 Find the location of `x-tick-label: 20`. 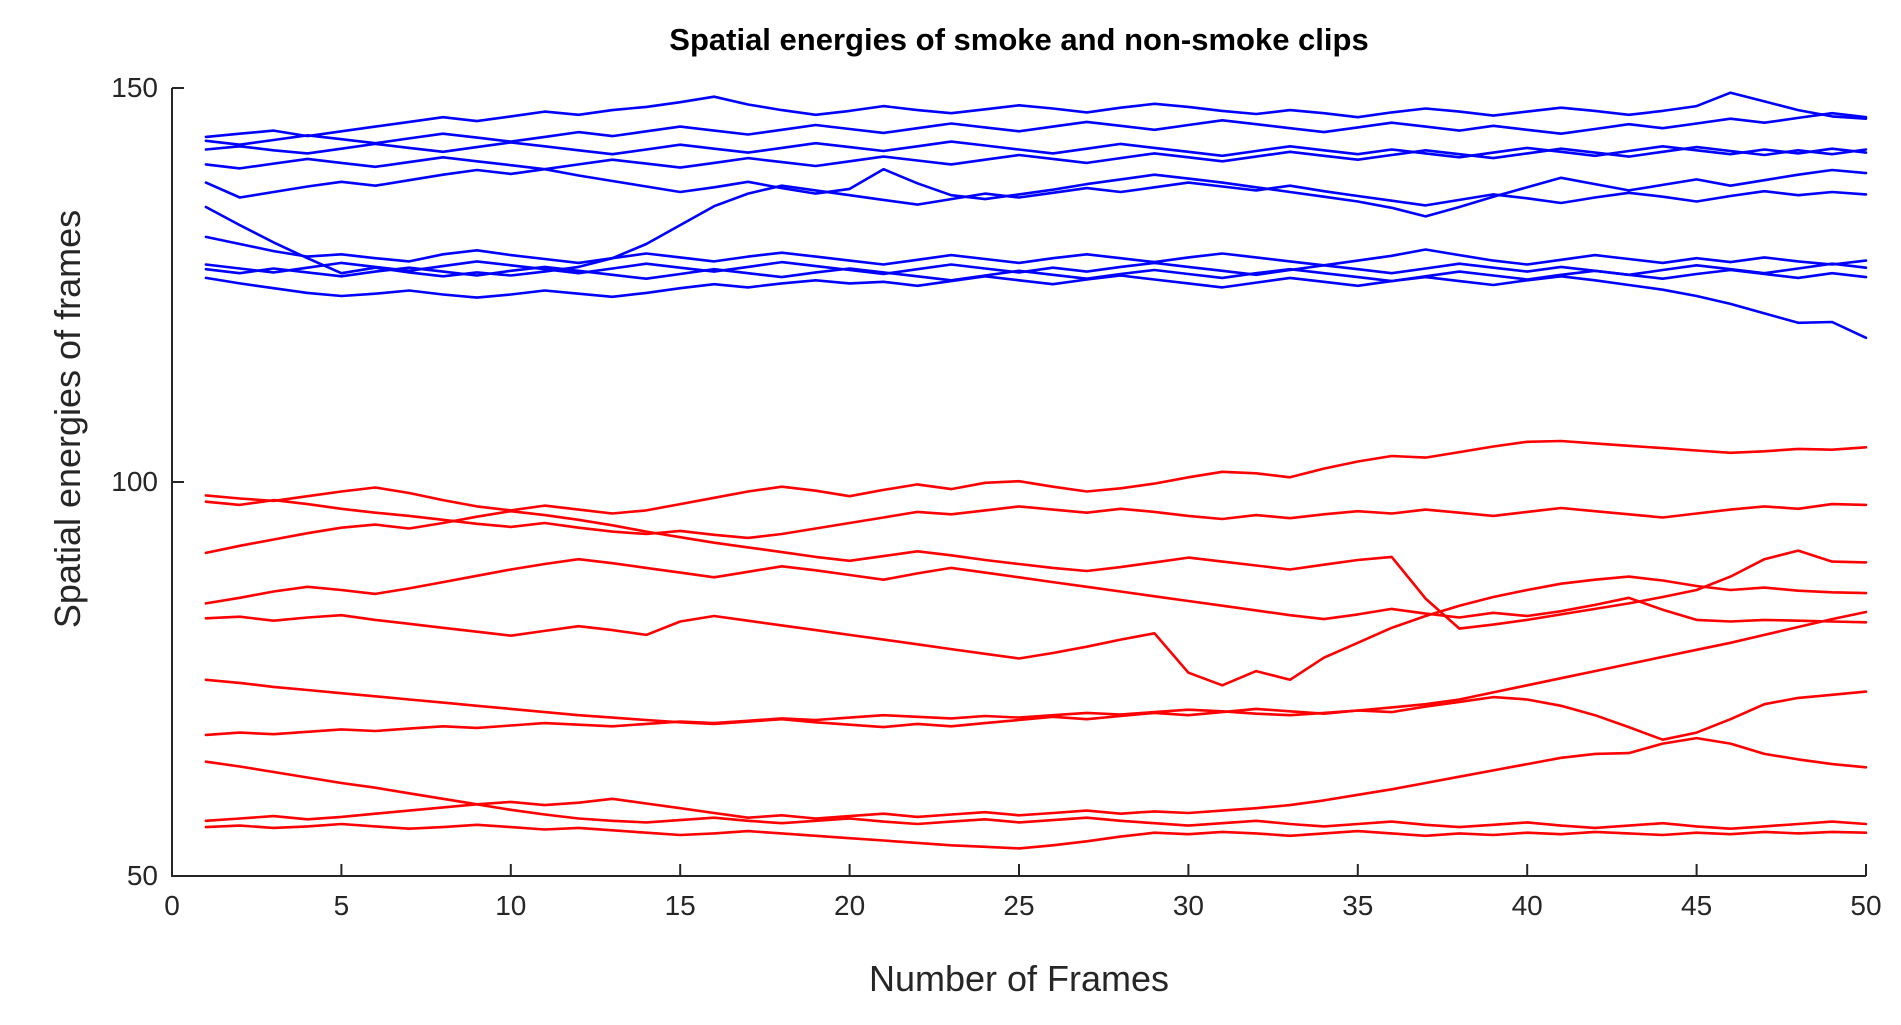

x-tick-label: 20 is located at coordinates (850, 905).